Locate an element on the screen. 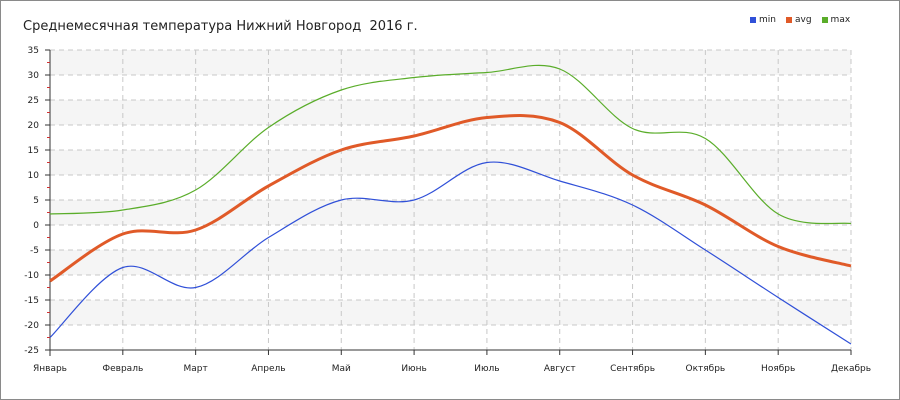 The height and width of the screenshot is (400, 900). legend: min avg max is located at coordinates (800, 20).